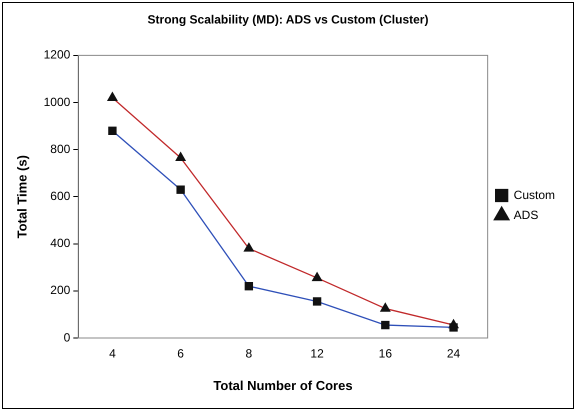  Describe the element at coordinates (385, 353) in the screenshot. I see `x-tick-label: 16` at that location.